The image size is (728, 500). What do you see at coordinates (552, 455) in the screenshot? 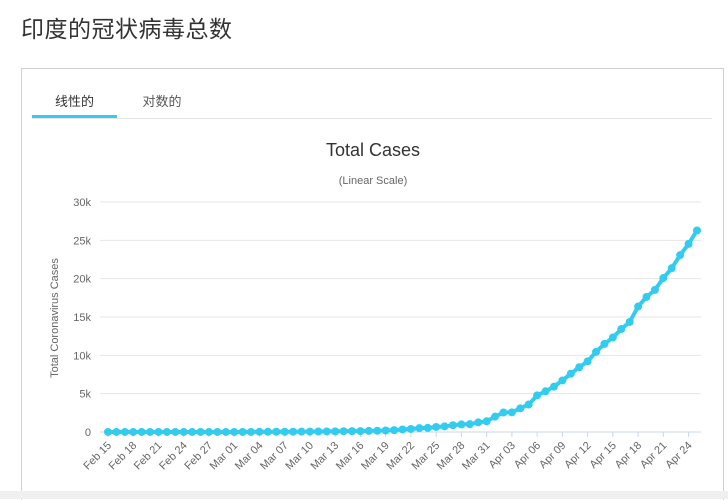
I see `x-tick-label: Apr 09` at bounding box center [552, 455].